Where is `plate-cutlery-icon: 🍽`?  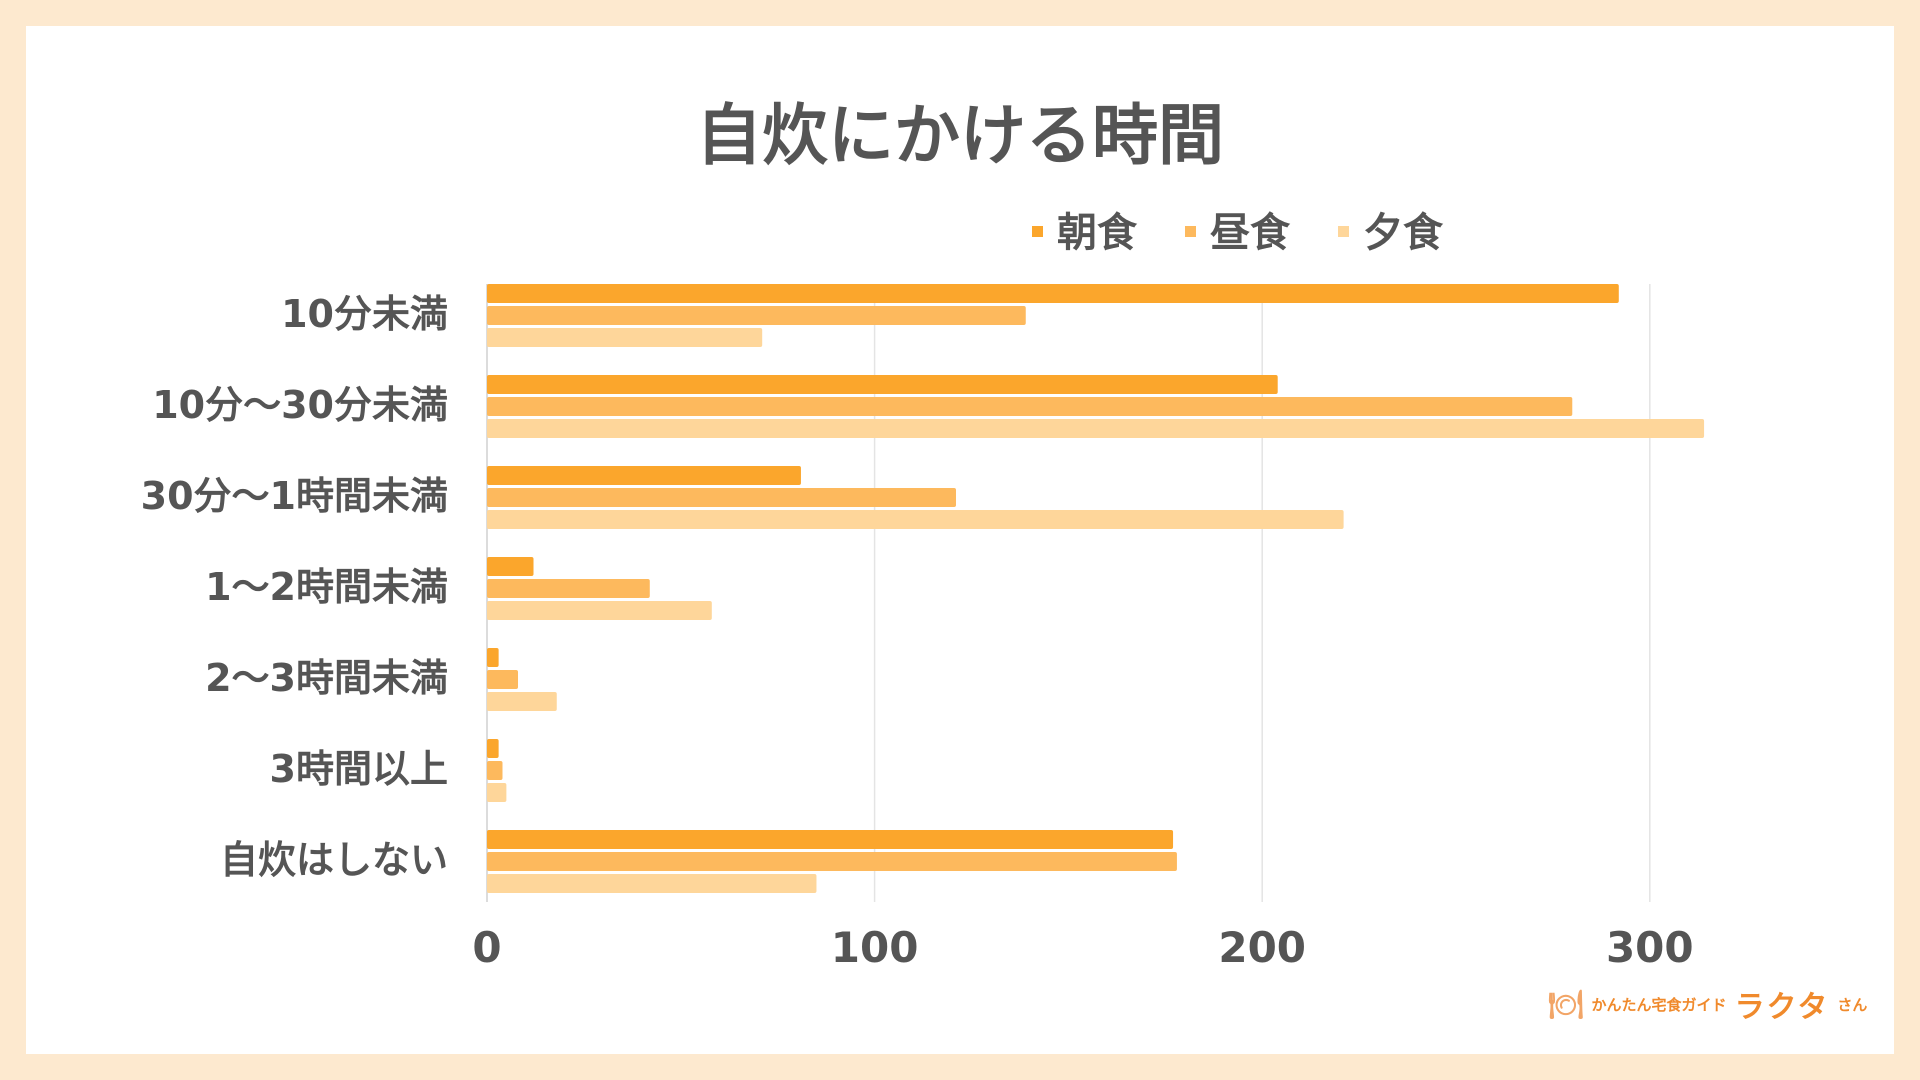
plate-cutlery-icon: 🍽 is located at coordinates (1566, 1004).